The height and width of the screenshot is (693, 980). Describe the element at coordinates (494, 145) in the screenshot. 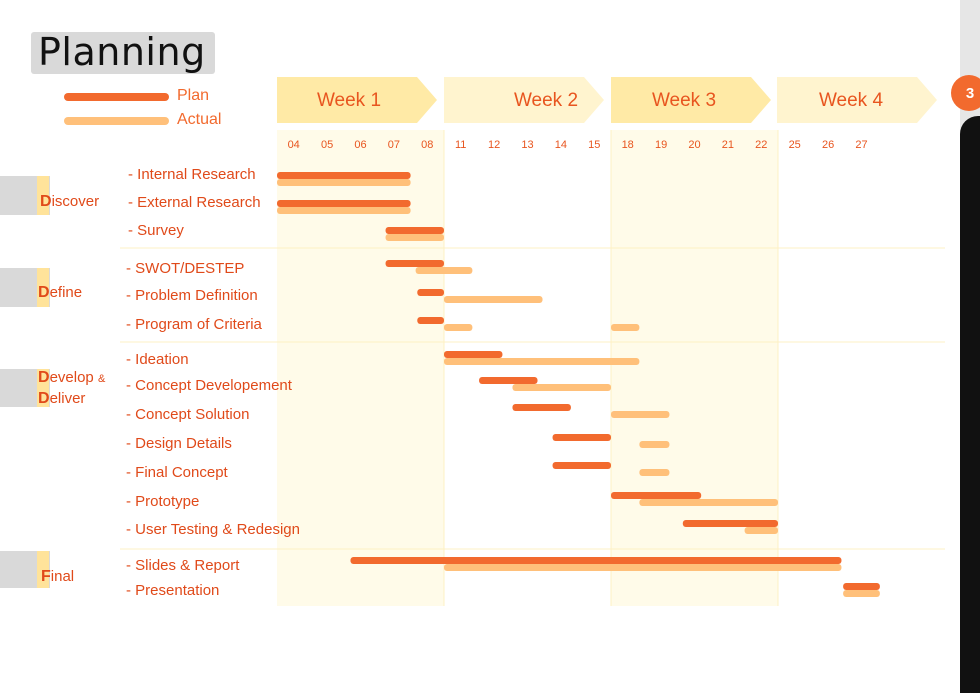

I see `day-label: 12` at that location.